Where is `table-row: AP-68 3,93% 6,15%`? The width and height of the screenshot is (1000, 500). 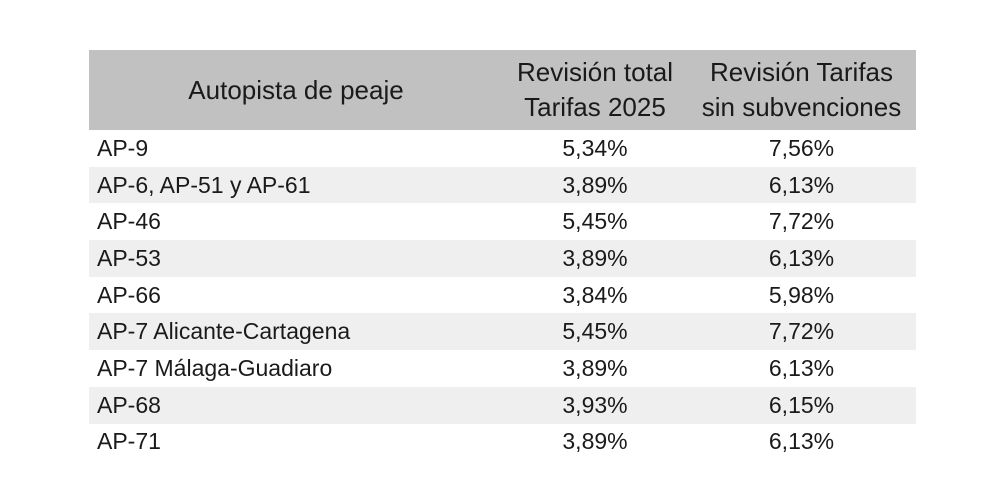 table-row: AP-68 3,93% 6,15% is located at coordinates (502, 405).